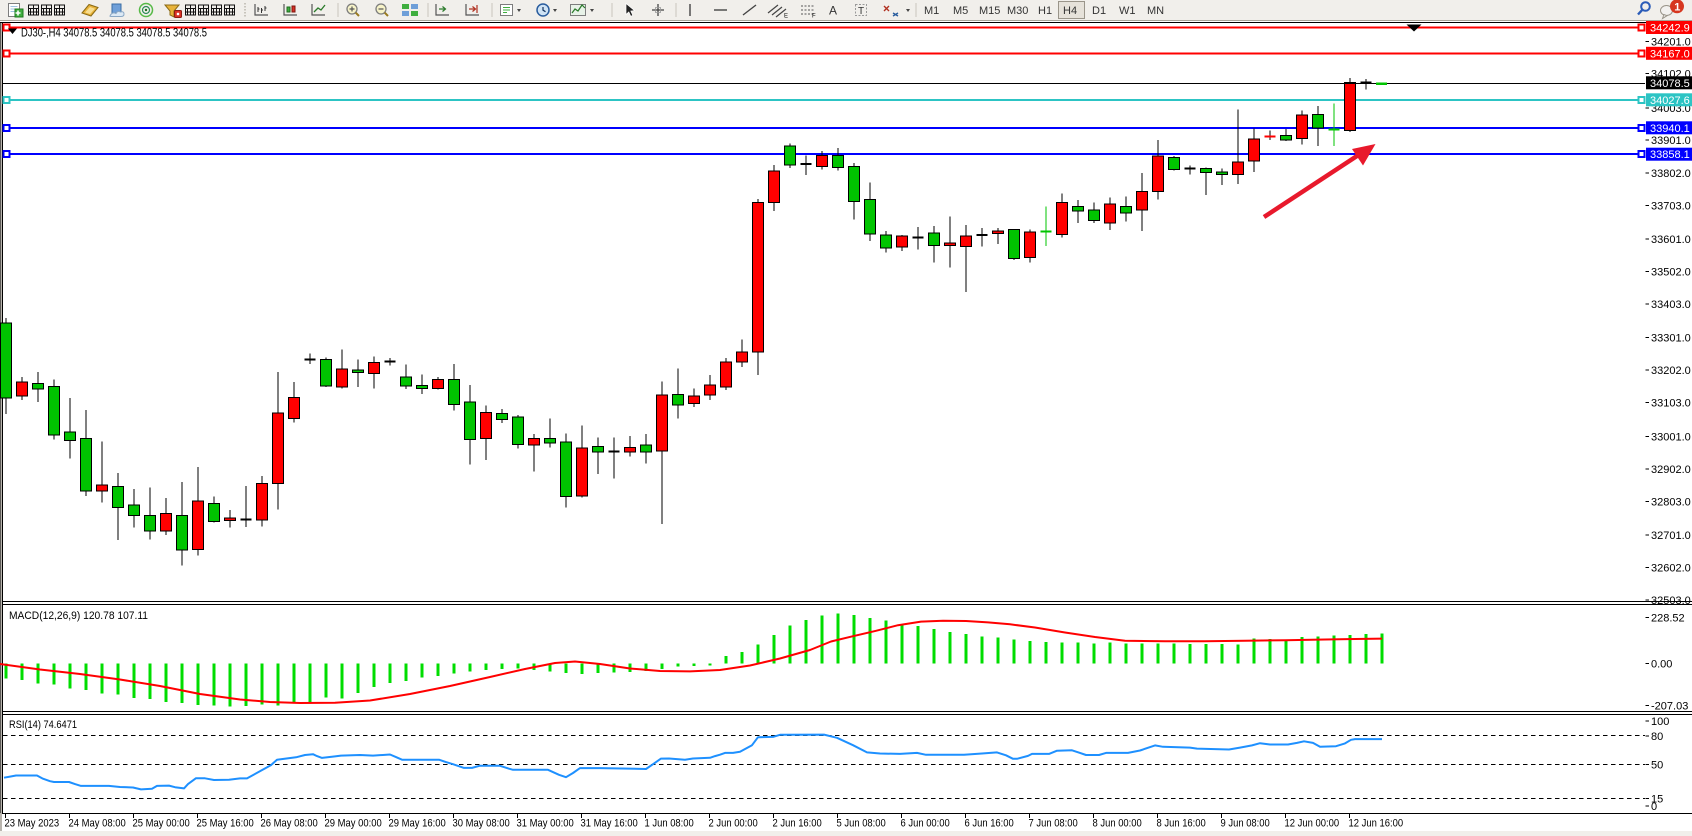  What do you see at coordinates (861, 824) in the screenshot?
I see `svg-text: 5 Jun 08:00` at bounding box center [861, 824].